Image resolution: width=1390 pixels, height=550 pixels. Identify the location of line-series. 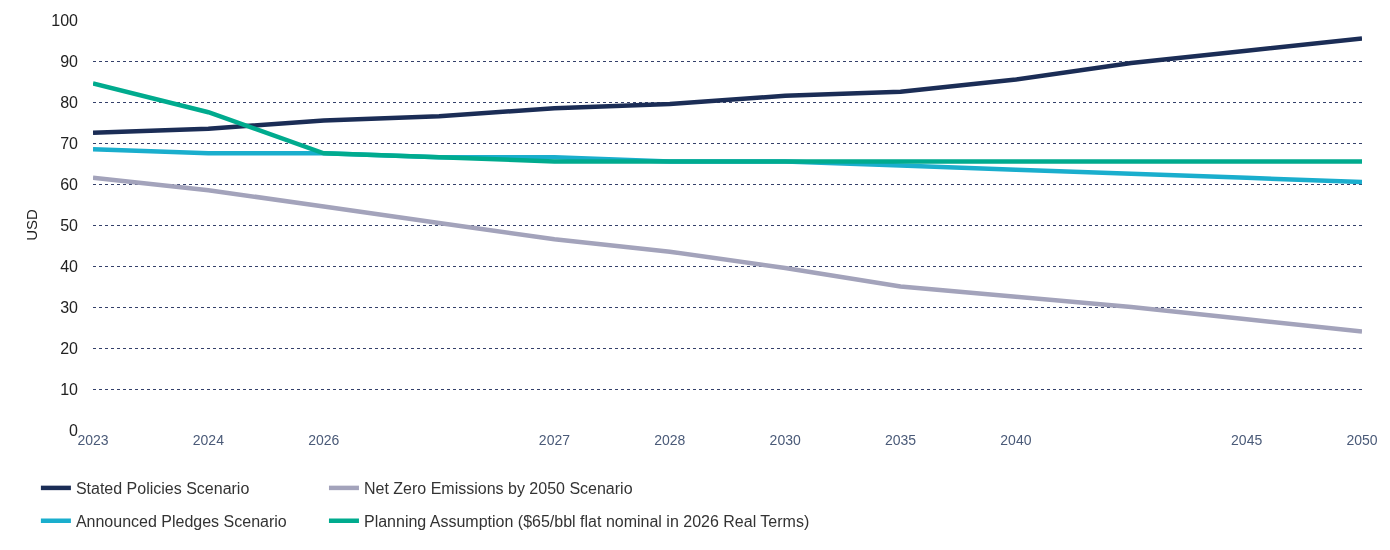
(727, 122).